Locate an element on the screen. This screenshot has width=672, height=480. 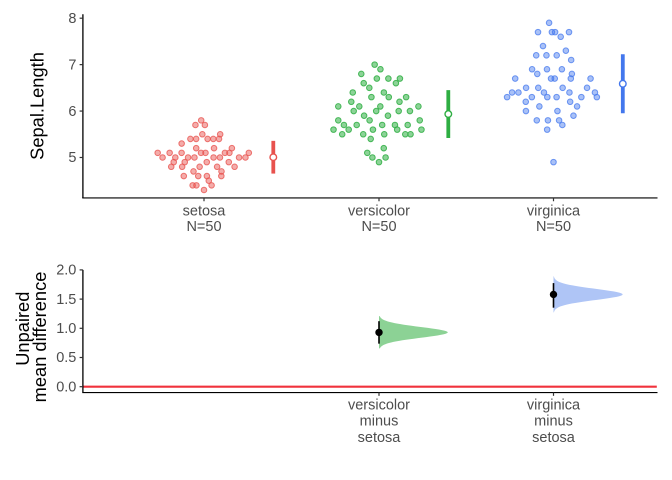
svg-text: mean difference is located at coordinates (39, 337).